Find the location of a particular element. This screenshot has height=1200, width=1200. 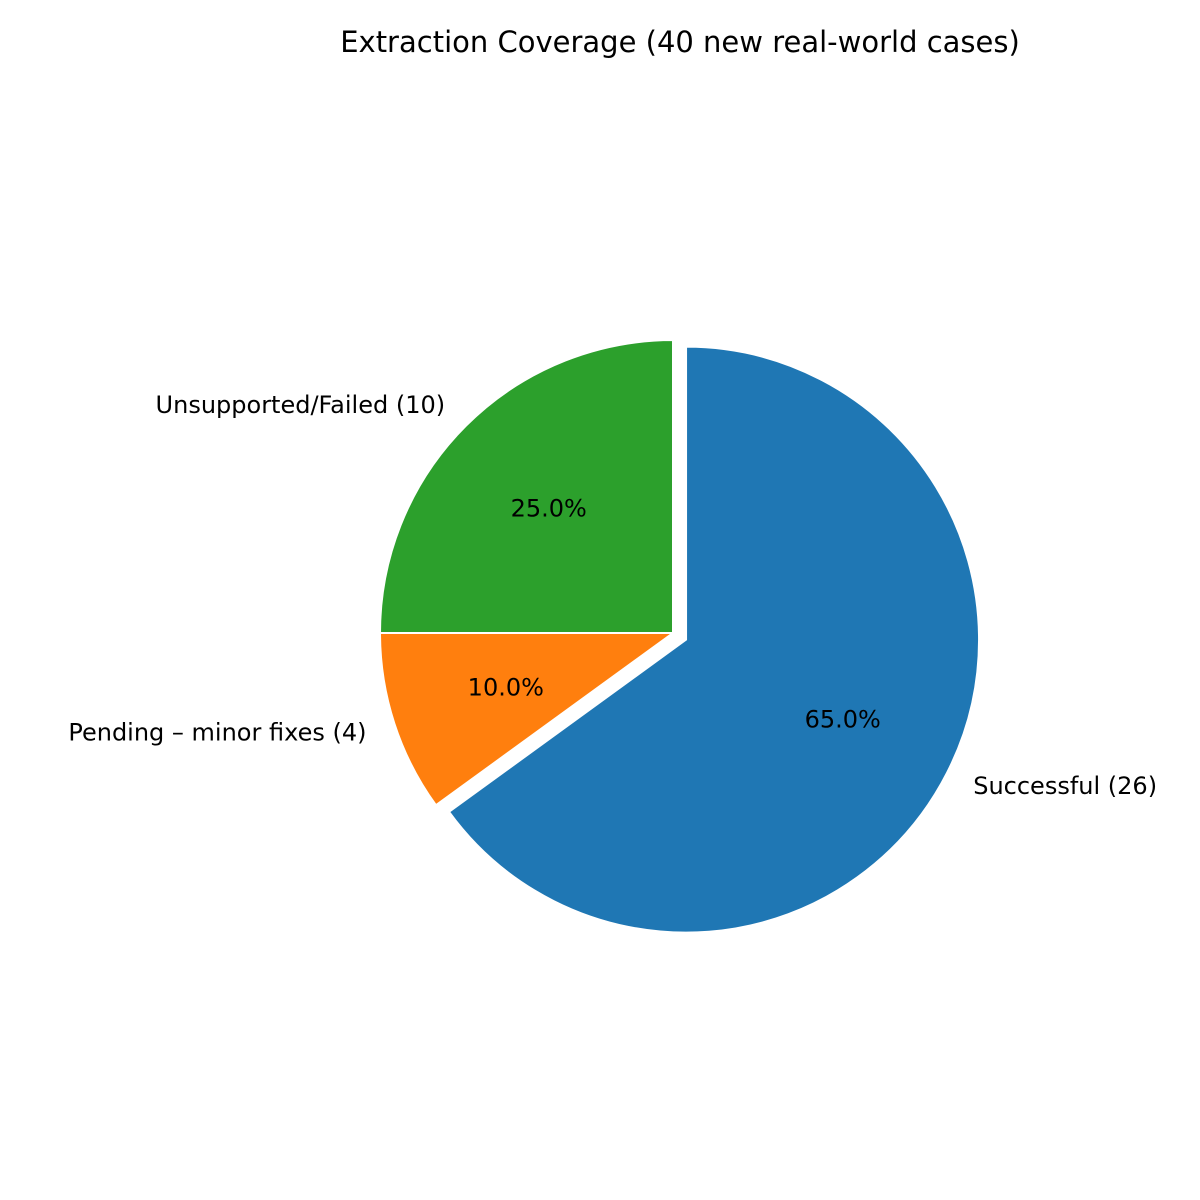

pie-category-label-0: Successful (26) is located at coordinates (1065, 786).